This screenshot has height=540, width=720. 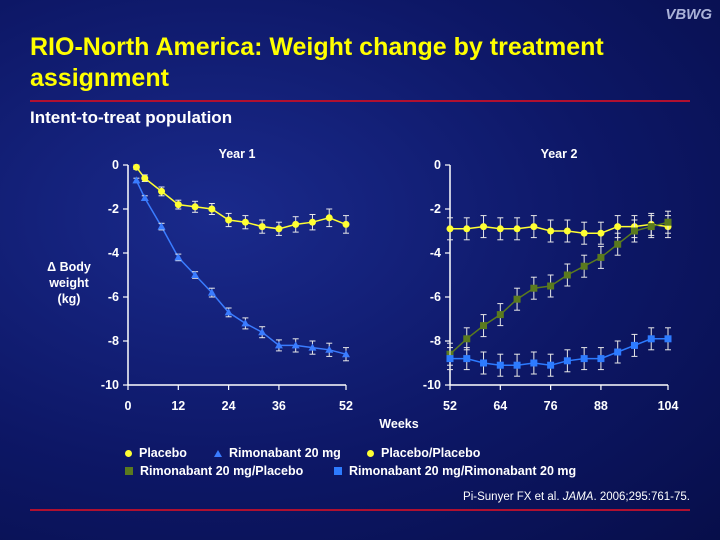 I want to click on triangle-marker-icon, so click(x=218, y=453).